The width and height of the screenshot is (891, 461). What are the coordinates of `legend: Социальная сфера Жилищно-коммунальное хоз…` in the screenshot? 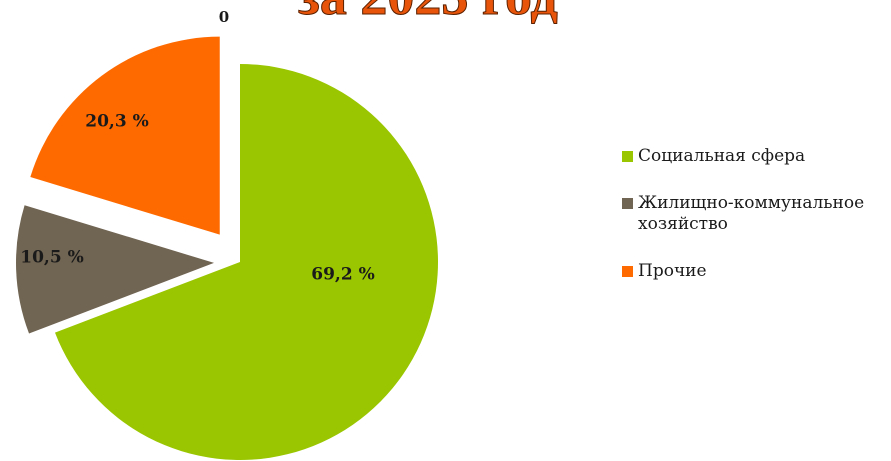 It's located at (756, 227).